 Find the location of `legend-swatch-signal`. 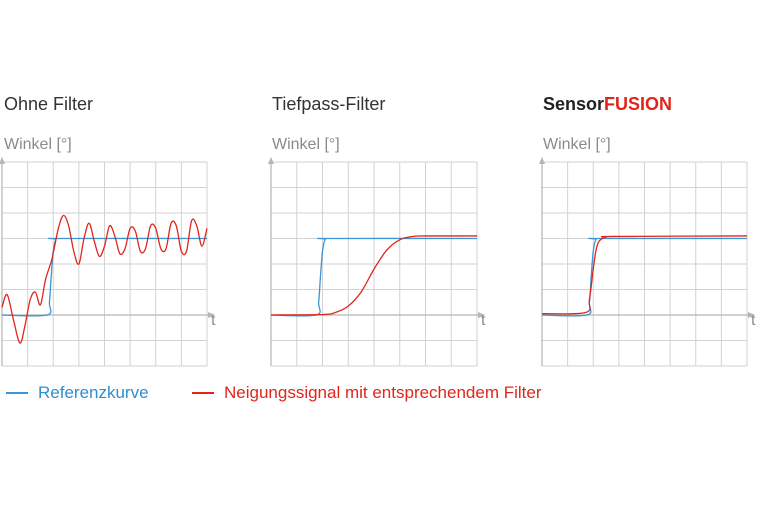

legend-swatch-signal is located at coordinates (203, 393).